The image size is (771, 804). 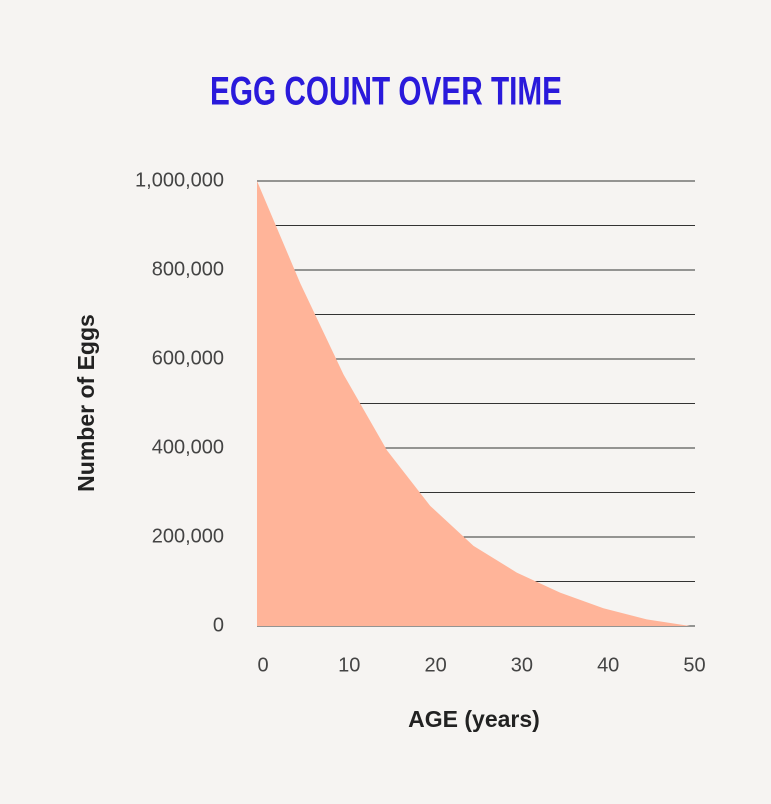 I want to click on y-tick-label: 800,000, so click(x=188, y=269).